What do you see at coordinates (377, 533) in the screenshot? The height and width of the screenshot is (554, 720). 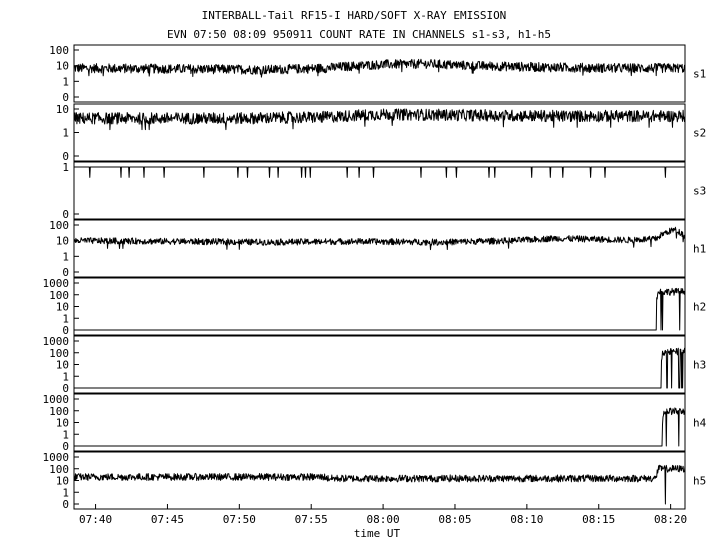 I see `x-axis-label: time UT` at bounding box center [377, 533].